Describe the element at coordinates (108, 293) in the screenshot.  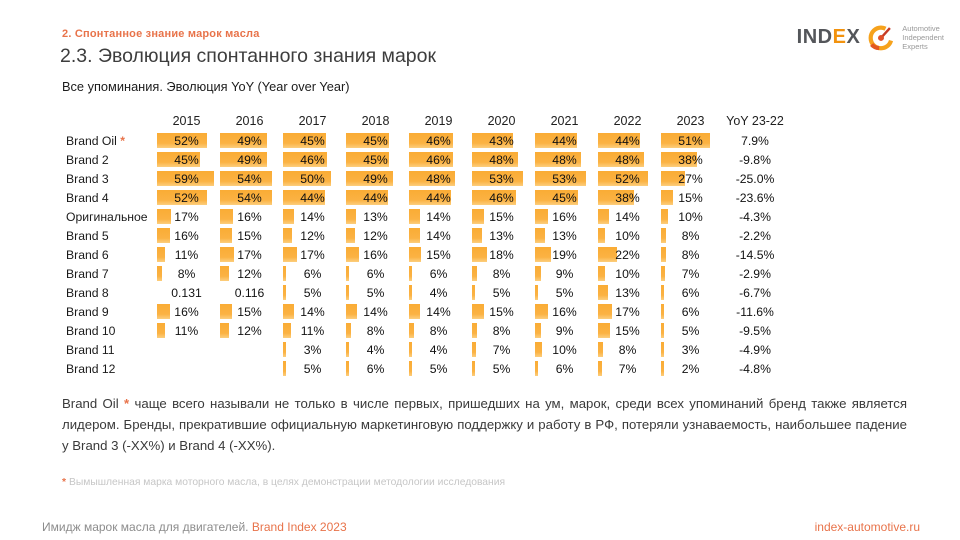
I see `brand-label: Brand 8` at that location.